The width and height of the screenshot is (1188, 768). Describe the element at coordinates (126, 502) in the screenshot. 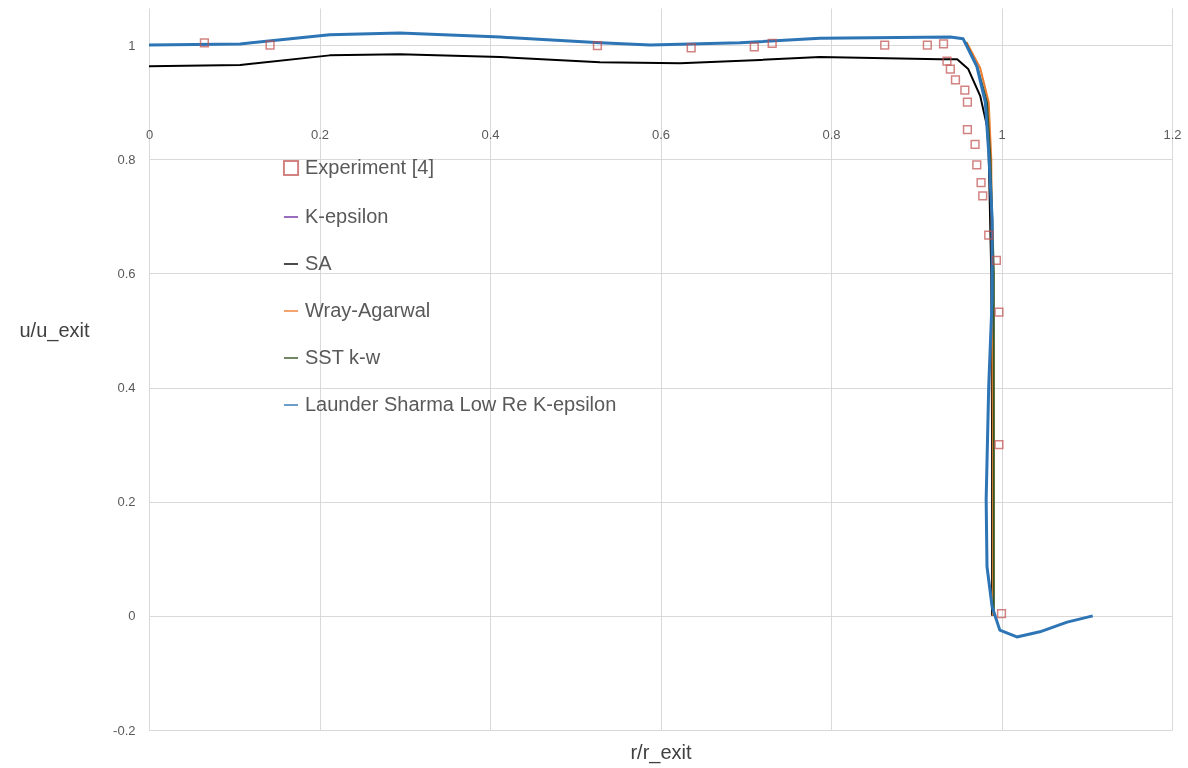

I see `y-tick-label: 0.2` at that location.